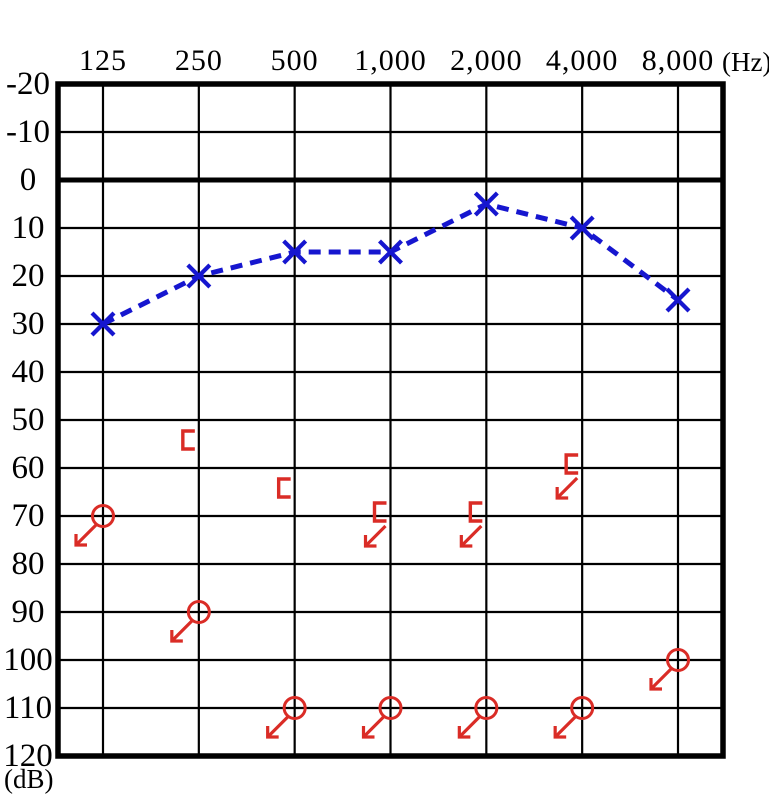  Describe the element at coordinates (28, 324) in the screenshot. I see `db-tick-label: 30` at that location.